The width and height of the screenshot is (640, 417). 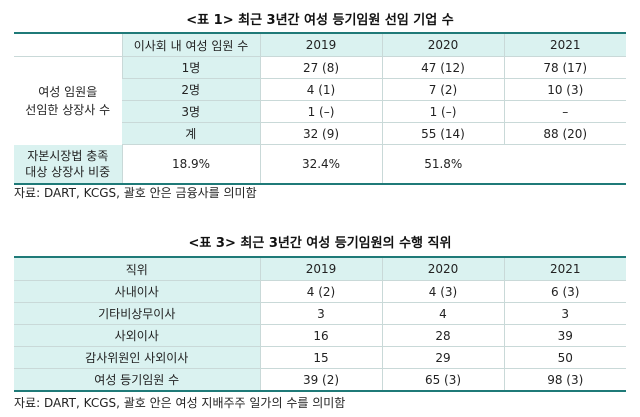 What do you see at coordinates (137, 380) in the screenshot?
I see `row-label: 여성 등기임원 수` at bounding box center [137, 380].